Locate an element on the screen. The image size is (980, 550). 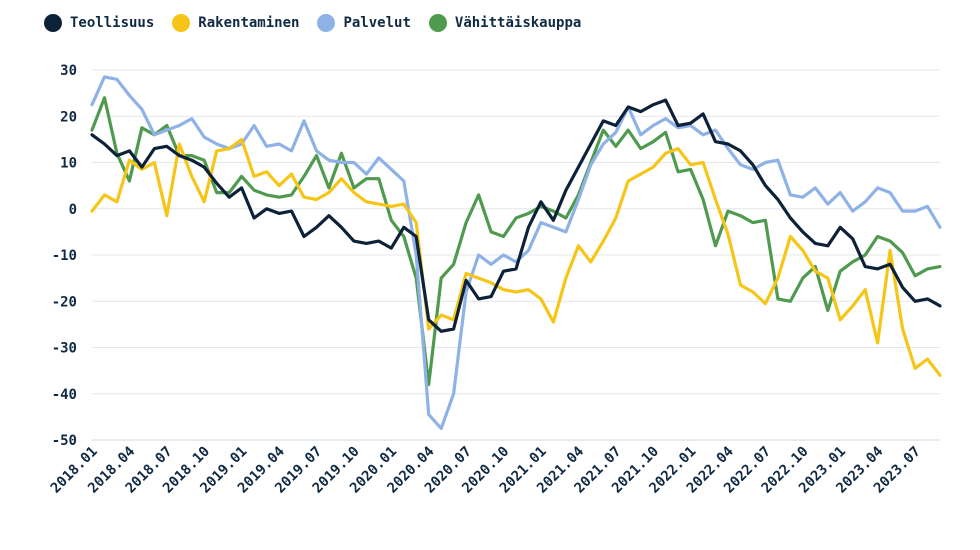
legend-item: Teollisuus is located at coordinates (99, 23).